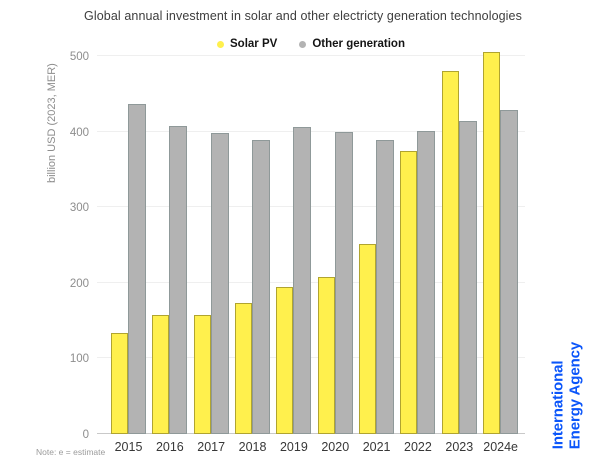 This screenshot has width=606, height=472. What do you see at coordinates (79, 208) in the screenshot?
I see `y-tick-label: 300` at bounding box center [79, 208].